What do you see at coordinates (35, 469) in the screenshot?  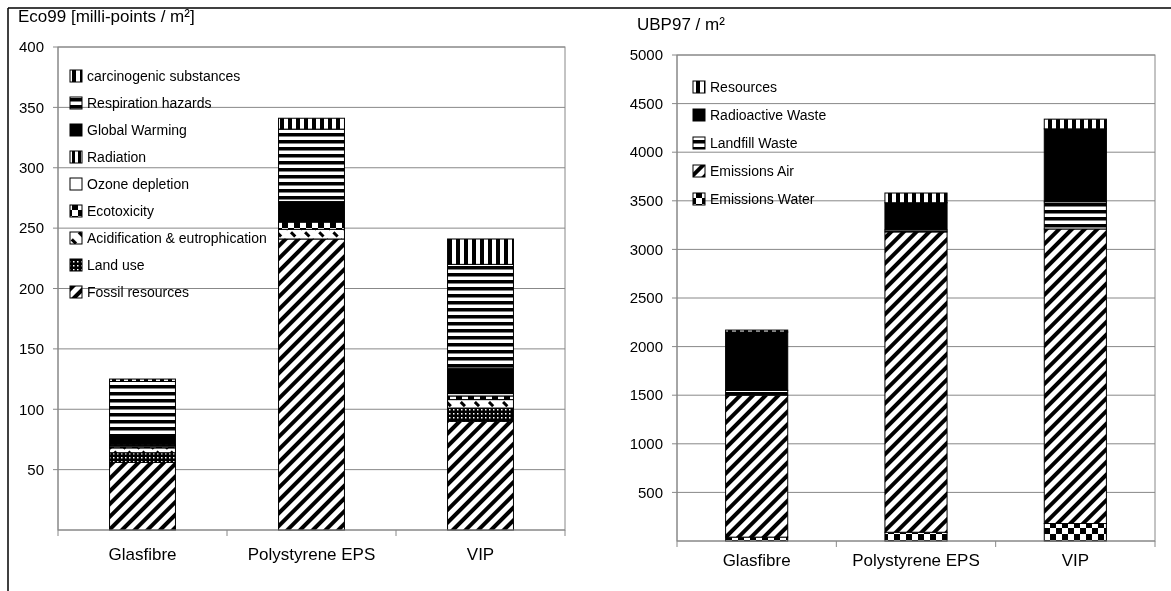 I see `y-tick-label: 50` at bounding box center [35, 469].